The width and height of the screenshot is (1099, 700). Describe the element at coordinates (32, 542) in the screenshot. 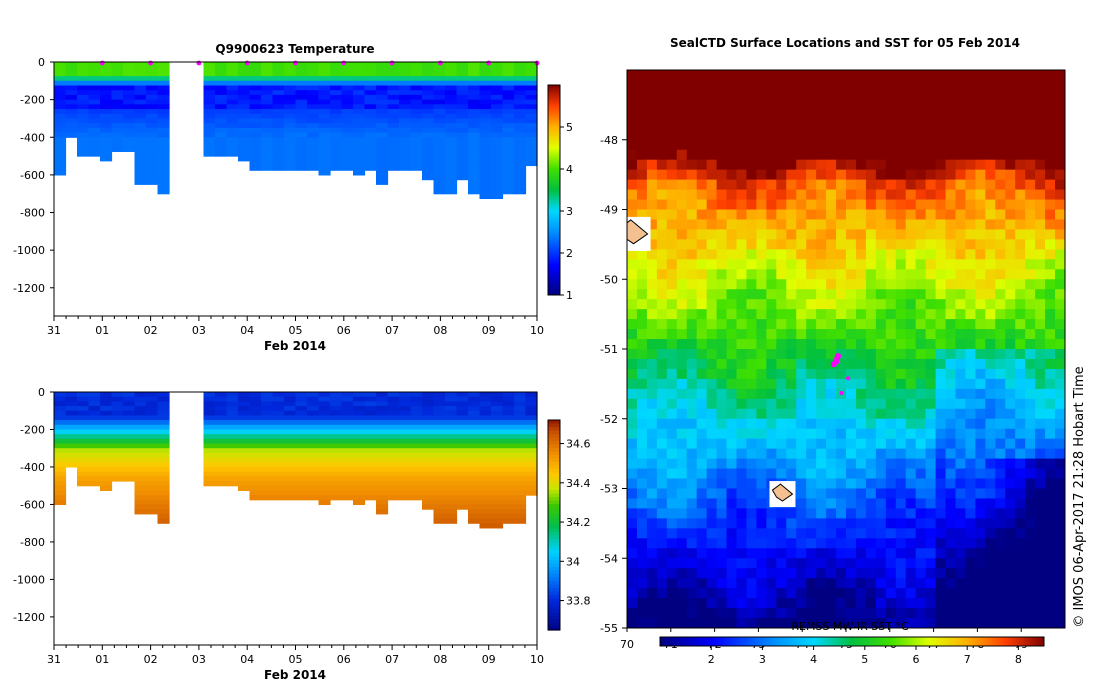

I see `y-tick-label: -800` at that location.